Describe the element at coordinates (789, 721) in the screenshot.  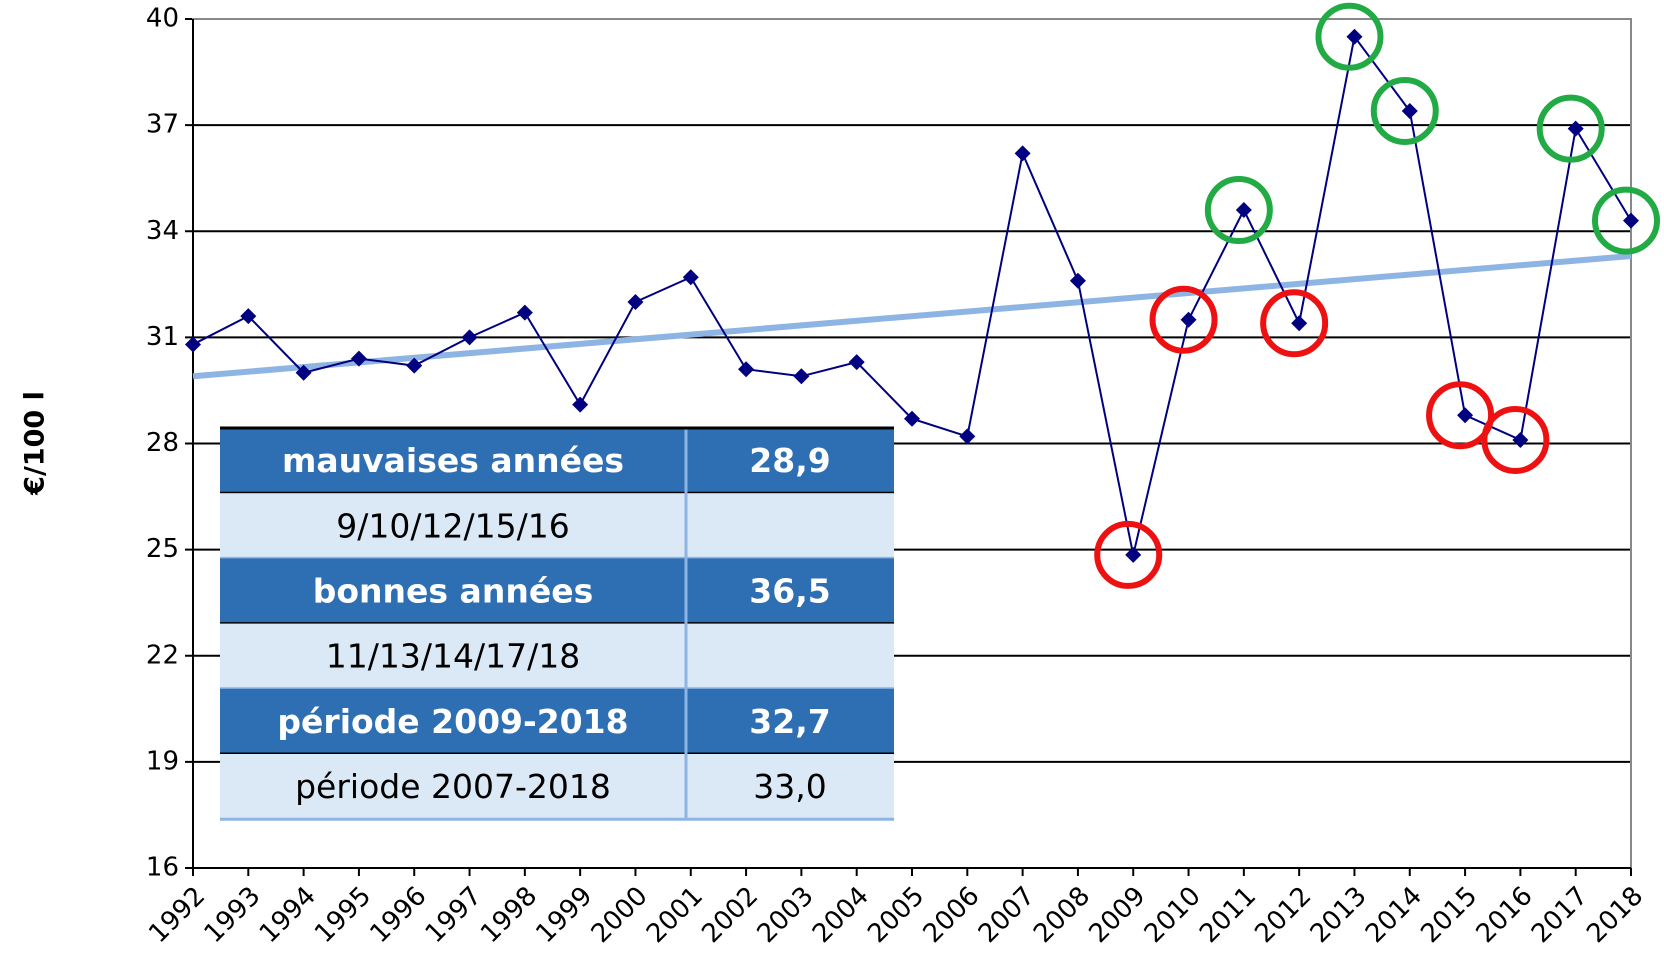
I see `table-cell: 32,7` at that location.